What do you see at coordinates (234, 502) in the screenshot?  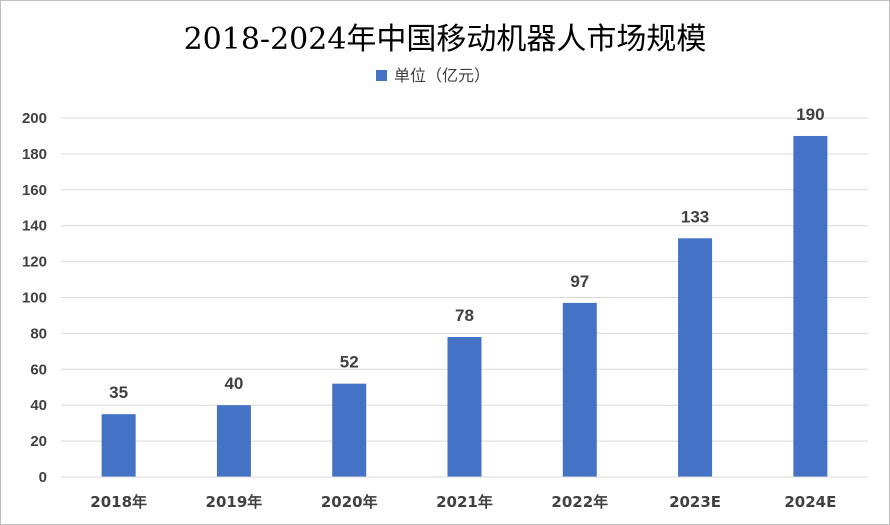 I see `x-tick-label: 2019年` at bounding box center [234, 502].